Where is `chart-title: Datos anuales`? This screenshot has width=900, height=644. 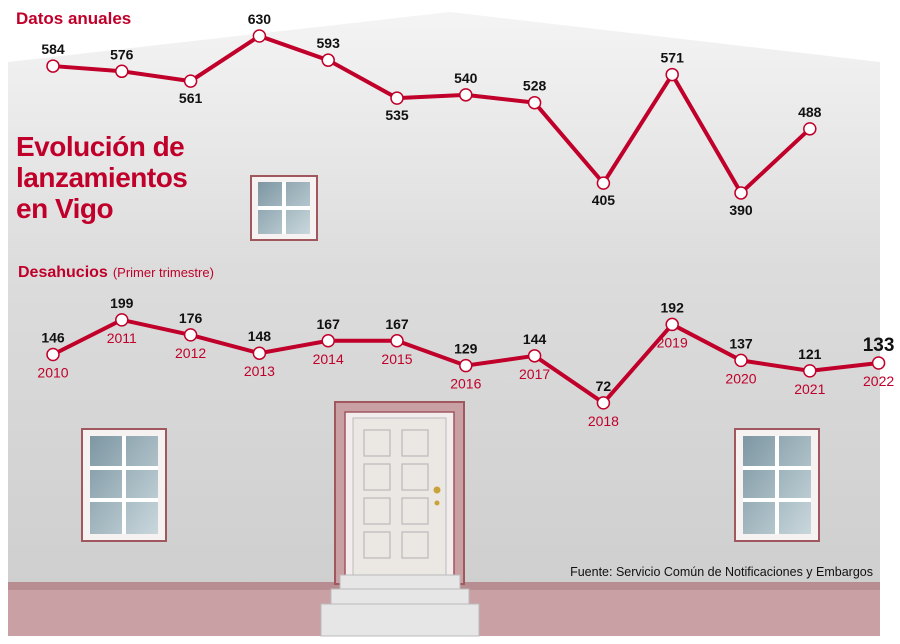
chart-title: Datos anuales is located at coordinates (73, 18).